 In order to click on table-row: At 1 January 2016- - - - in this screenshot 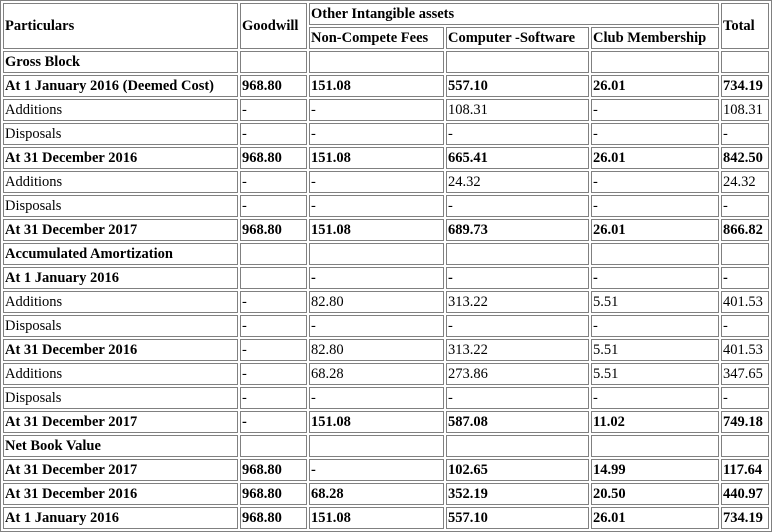, I will do `click(386, 278)`.